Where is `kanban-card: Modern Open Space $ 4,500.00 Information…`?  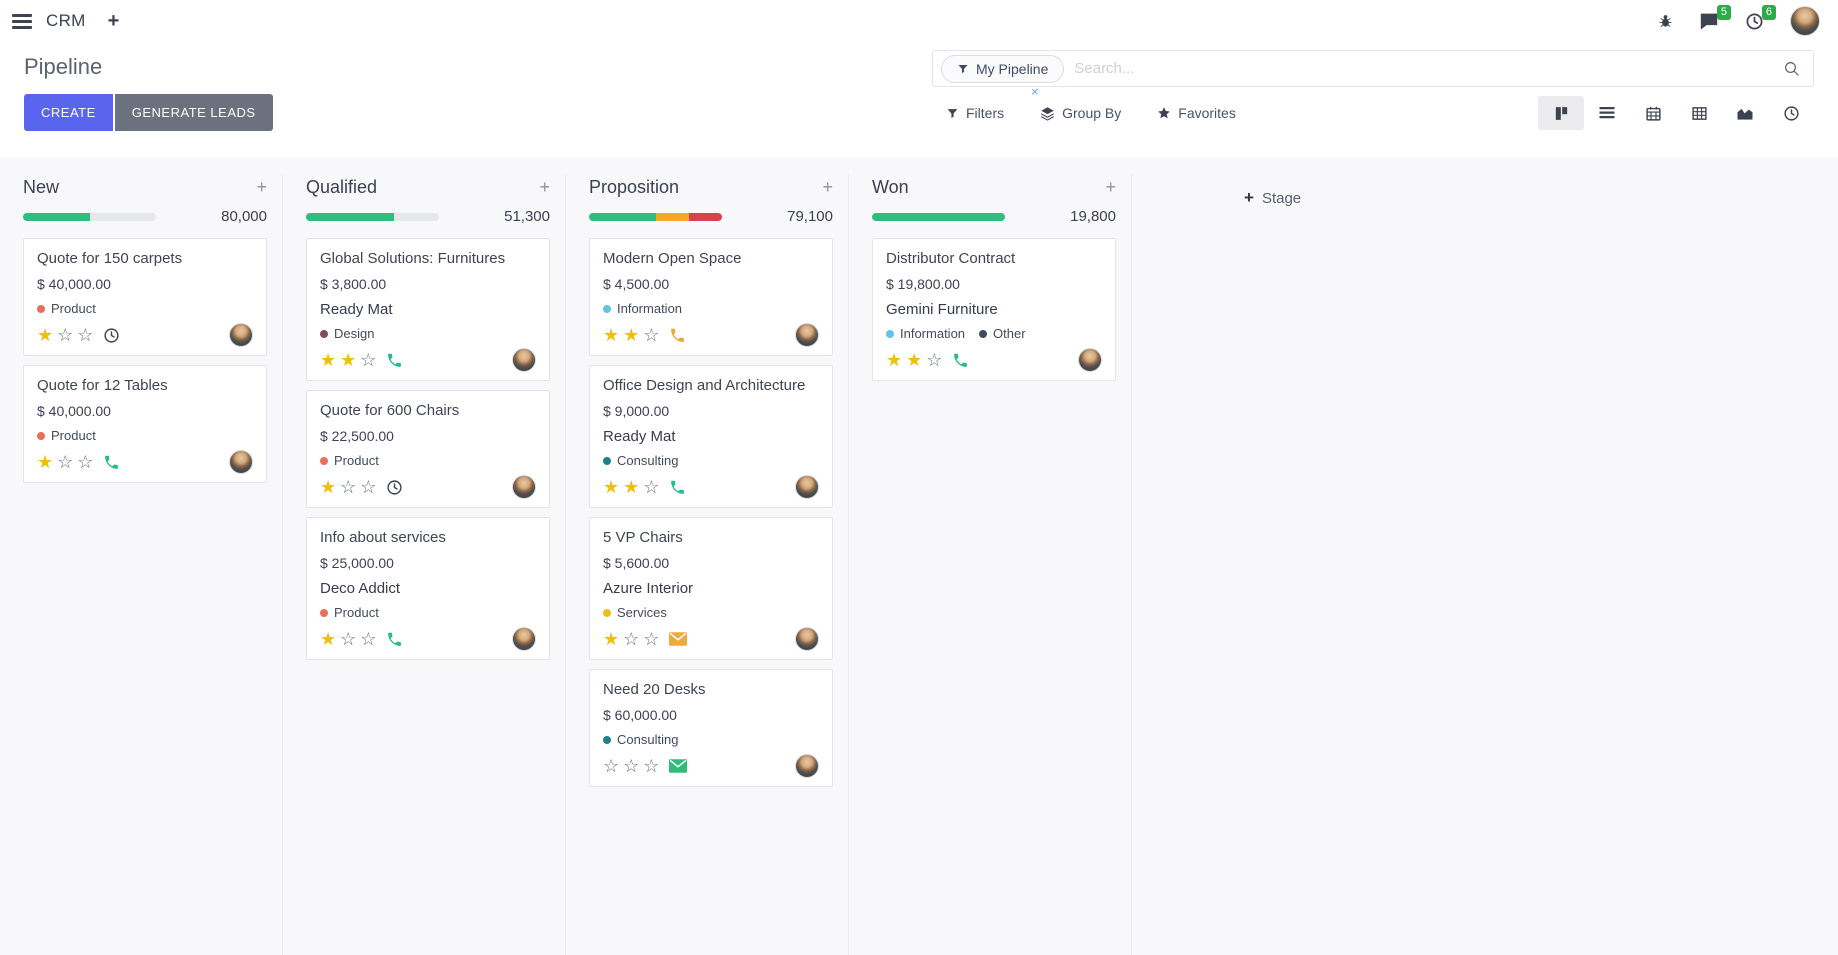
kanban-card: Modern Open Space $ 4,500.00 Information… is located at coordinates (711, 297).